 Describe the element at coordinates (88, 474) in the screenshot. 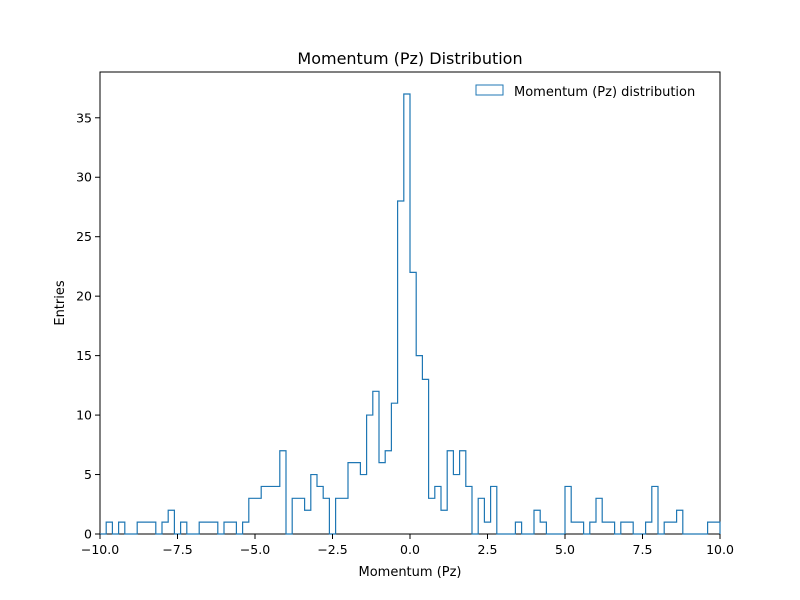

I see `y-tick-label: 5` at that location.